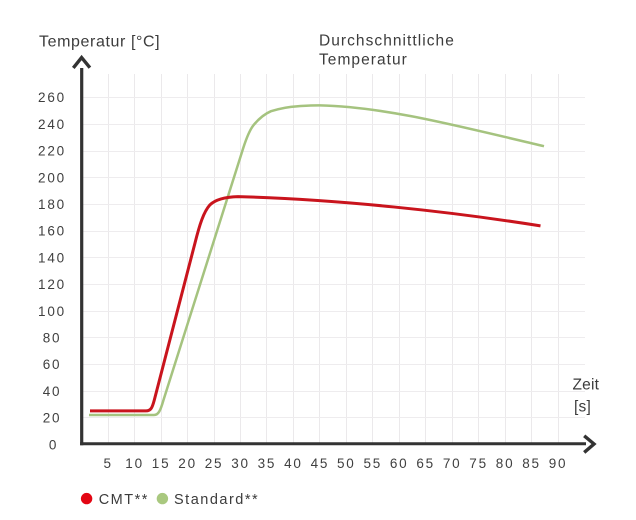  What do you see at coordinates (267, 463) in the screenshot?
I see `svg-text: 35` at bounding box center [267, 463].